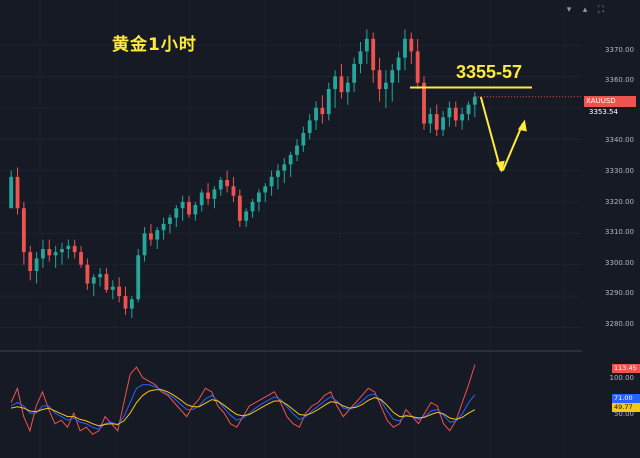  I want to click on price-tick: 3340.00, so click(619, 140).